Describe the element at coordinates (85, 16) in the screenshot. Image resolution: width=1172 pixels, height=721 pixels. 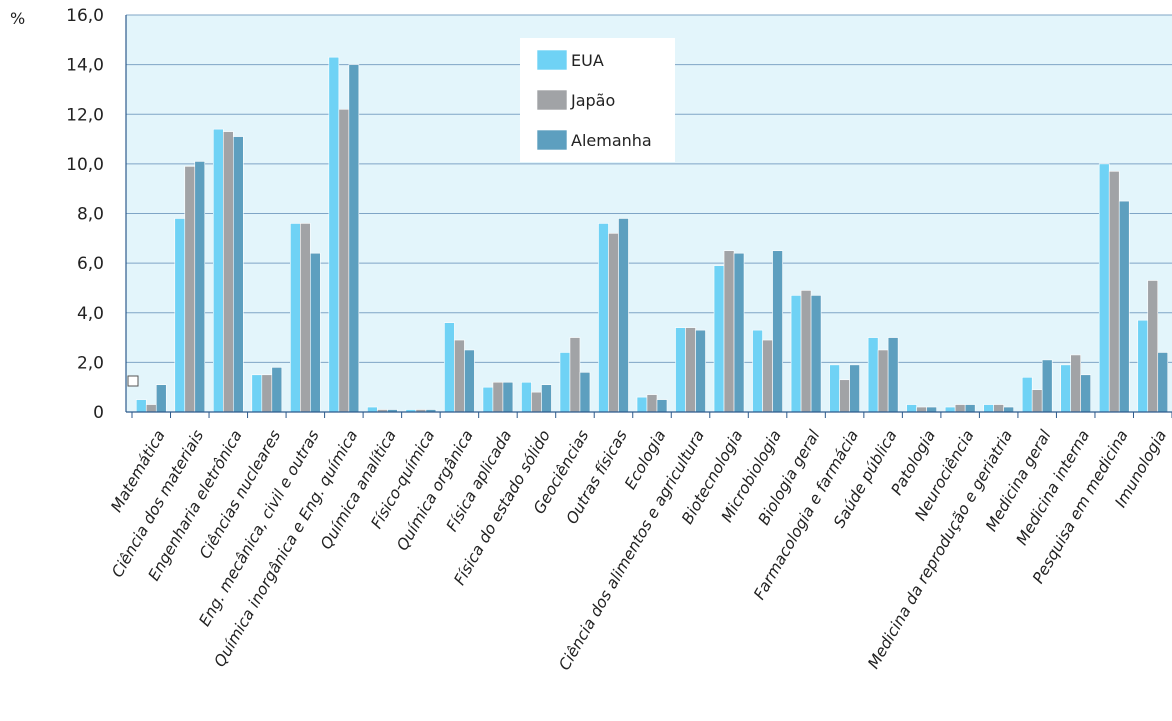
I see `y-tick-label: 16,0` at that location.